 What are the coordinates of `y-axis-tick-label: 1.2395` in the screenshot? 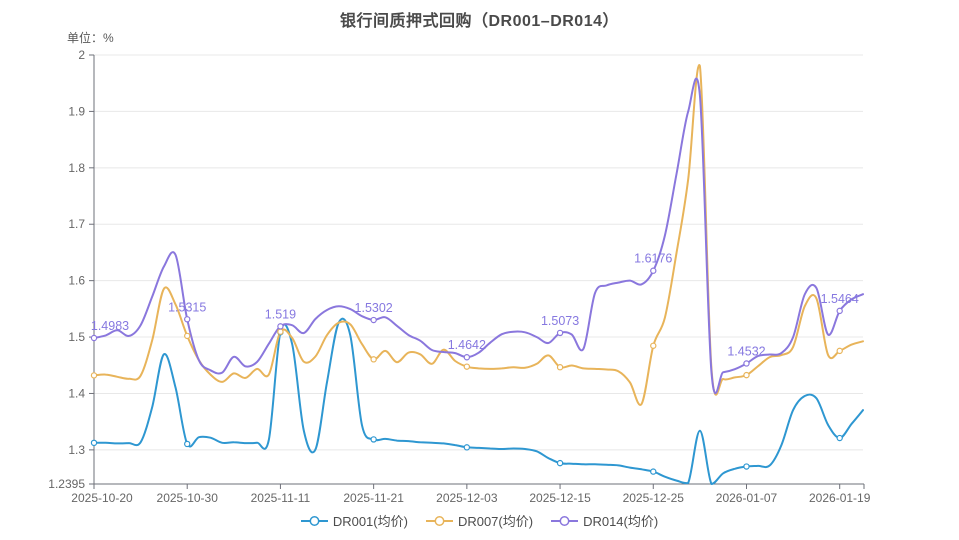 It's located at (66, 484).